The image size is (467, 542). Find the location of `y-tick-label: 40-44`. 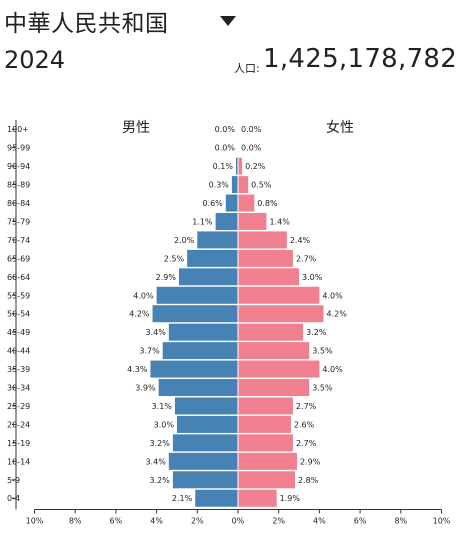

y-tick-label: 40-44 is located at coordinates (18, 351).